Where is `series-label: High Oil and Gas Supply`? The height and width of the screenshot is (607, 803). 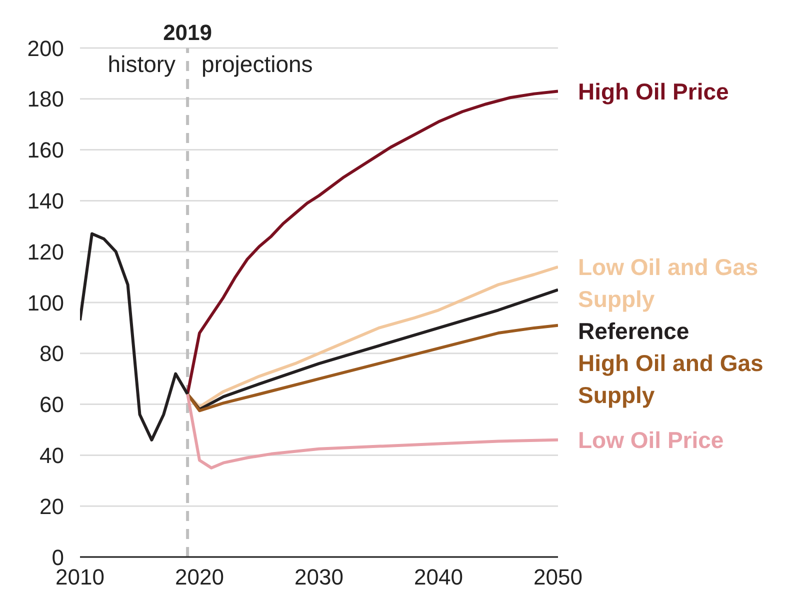
series-label: High Oil and Gas Supply is located at coordinates (671, 379).